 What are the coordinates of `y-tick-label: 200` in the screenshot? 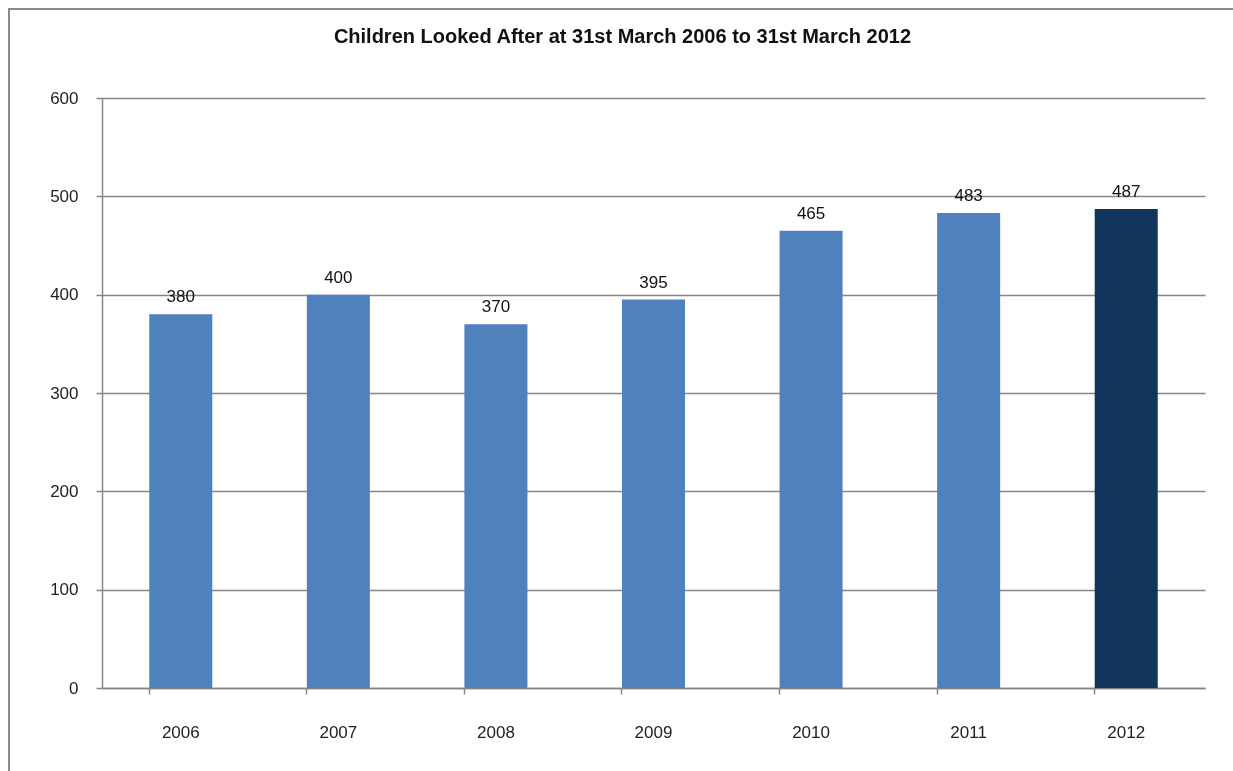 It's located at (64, 491).